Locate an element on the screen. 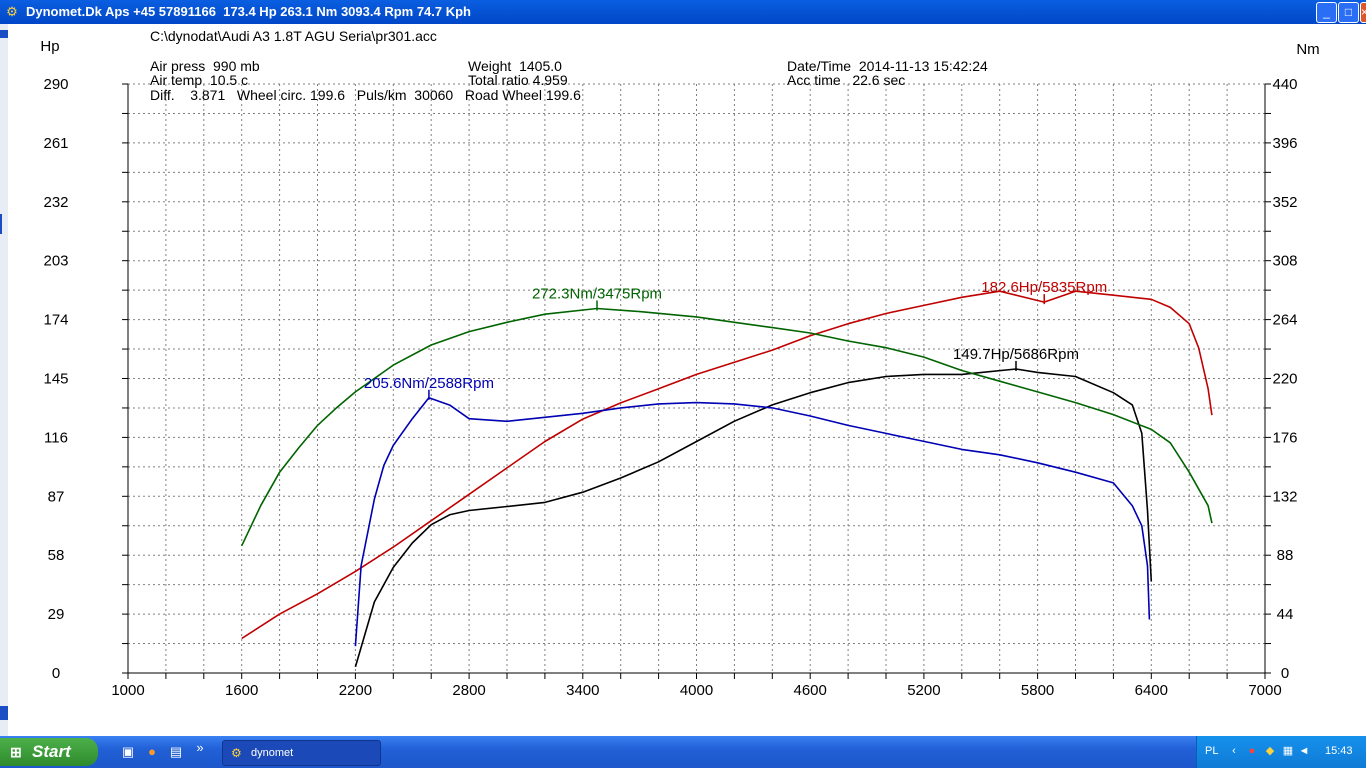 The height and width of the screenshot is (768, 1366). x-tick-label: 5200 is located at coordinates (923, 690).